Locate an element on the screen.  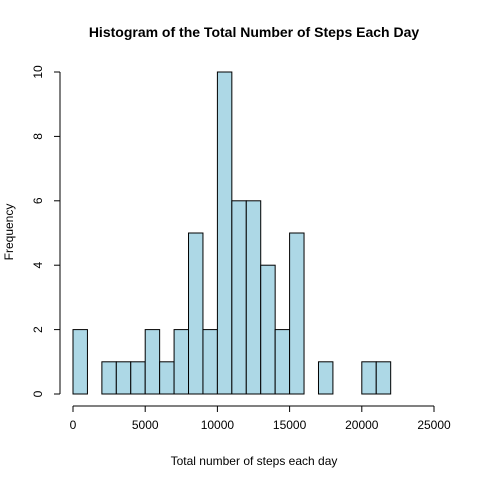
y-tick-label-3: 6 is located at coordinates (38, 200).